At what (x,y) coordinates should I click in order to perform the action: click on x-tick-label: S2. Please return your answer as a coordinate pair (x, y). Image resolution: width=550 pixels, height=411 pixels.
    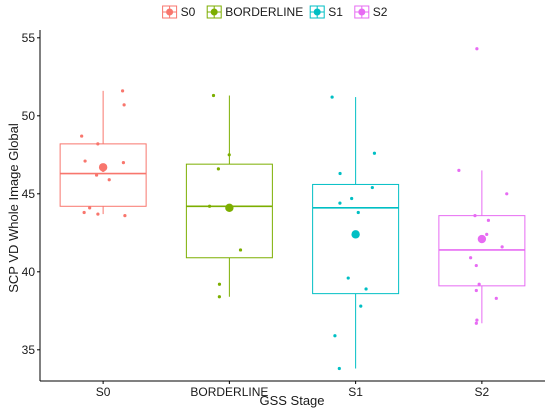
    Looking at the image, I should click on (482, 392).